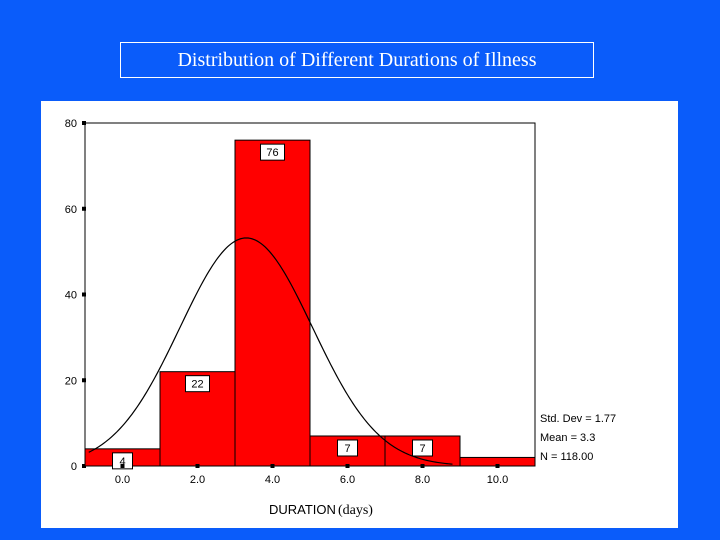  What do you see at coordinates (355, 510) in the screenshot?
I see `x-axis-unit: (days)` at bounding box center [355, 510].